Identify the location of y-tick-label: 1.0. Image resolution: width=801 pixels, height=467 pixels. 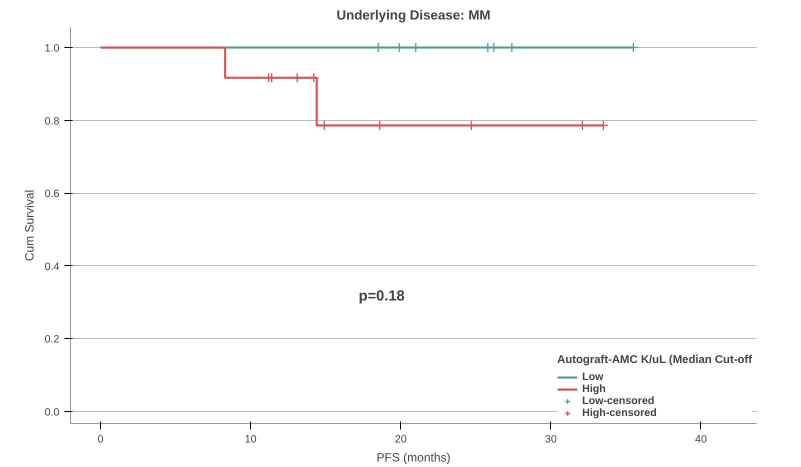
(52, 48).